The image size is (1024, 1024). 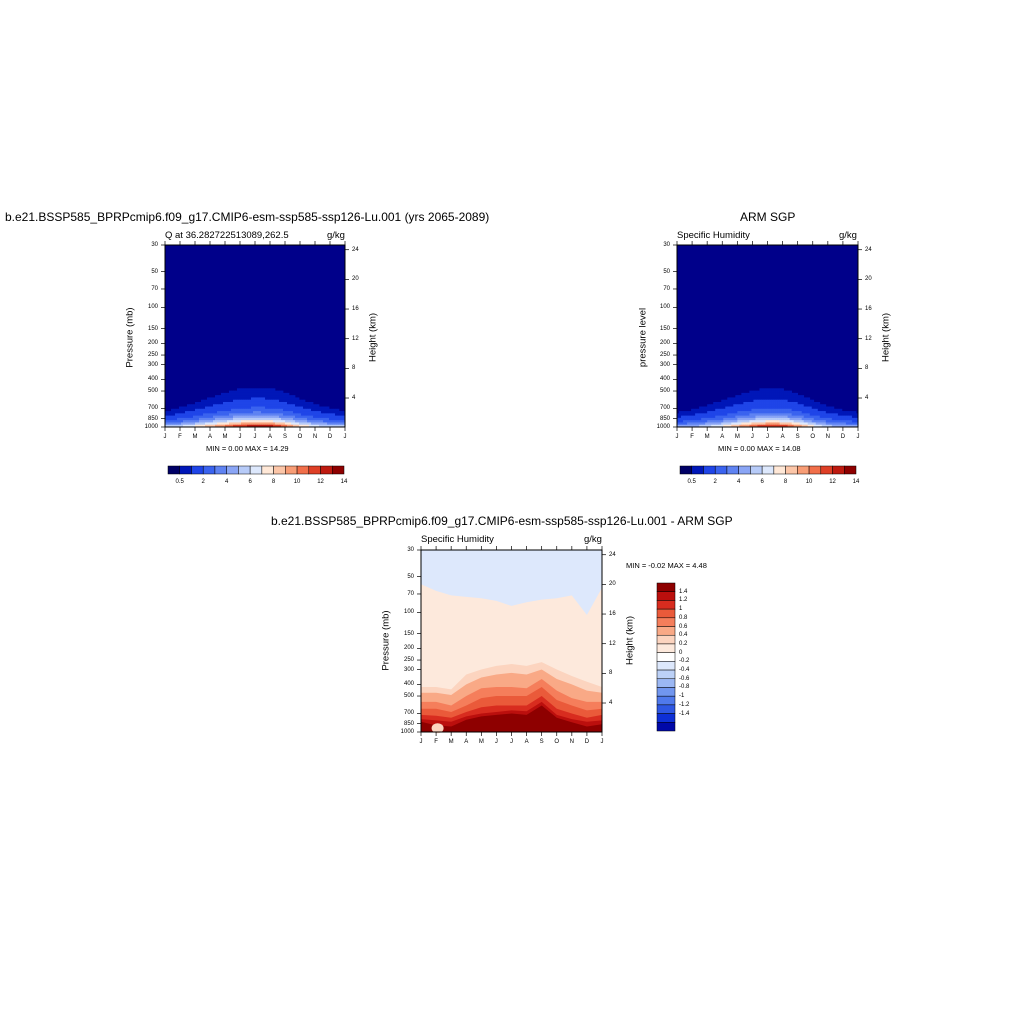 What do you see at coordinates (683, 591) in the screenshot?
I see `panel3-colorbar-label: 1.4` at bounding box center [683, 591].